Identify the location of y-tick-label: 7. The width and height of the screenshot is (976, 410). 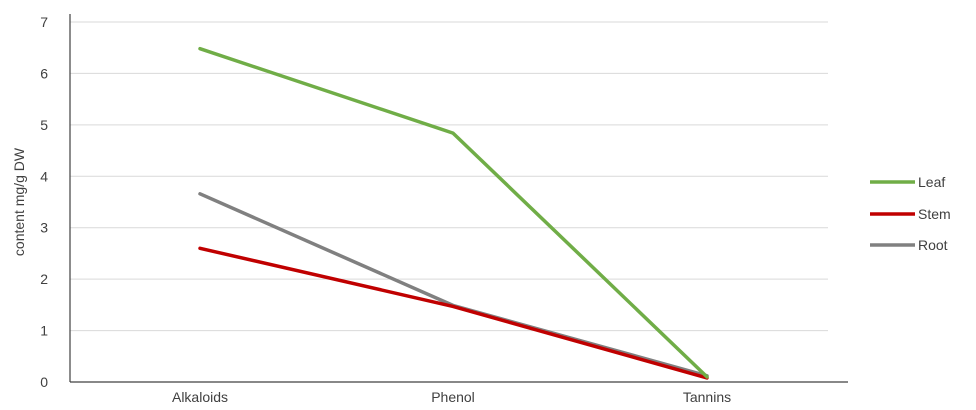
(44, 22).